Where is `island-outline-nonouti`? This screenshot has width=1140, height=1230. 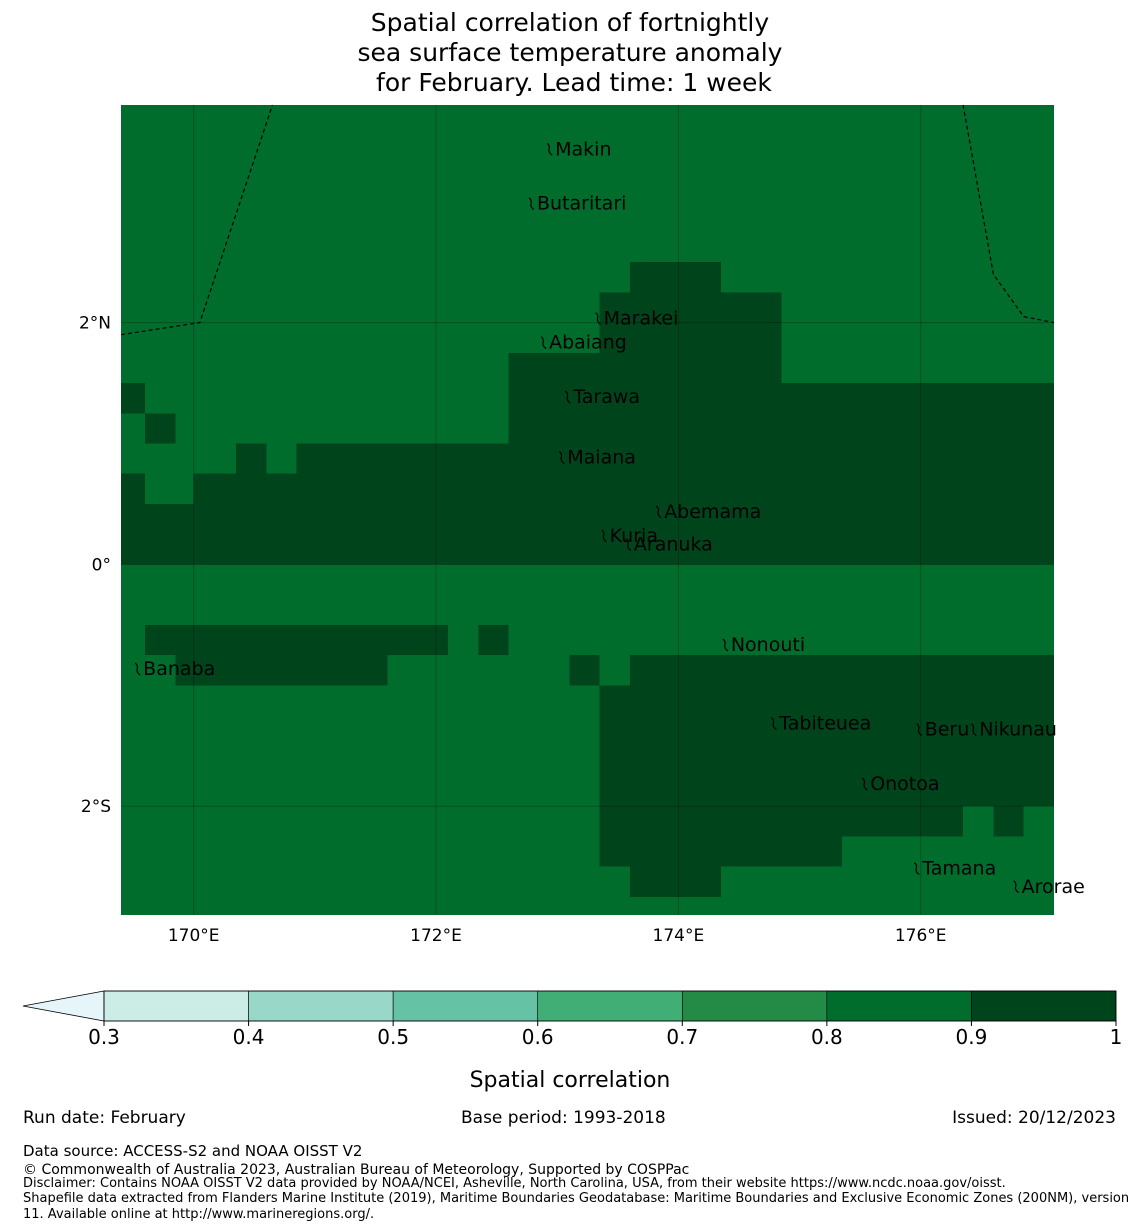
island-outline-nonouti is located at coordinates (725, 645).